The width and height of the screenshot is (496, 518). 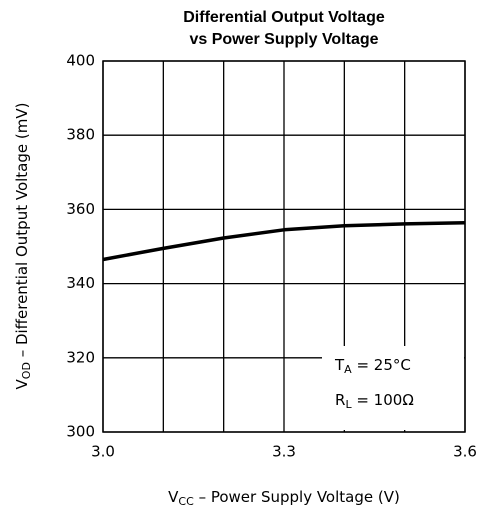 What do you see at coordinates (80, 283) in the screenshot?
I see `y-tick-label: 340` at bounding box center [80, 283].